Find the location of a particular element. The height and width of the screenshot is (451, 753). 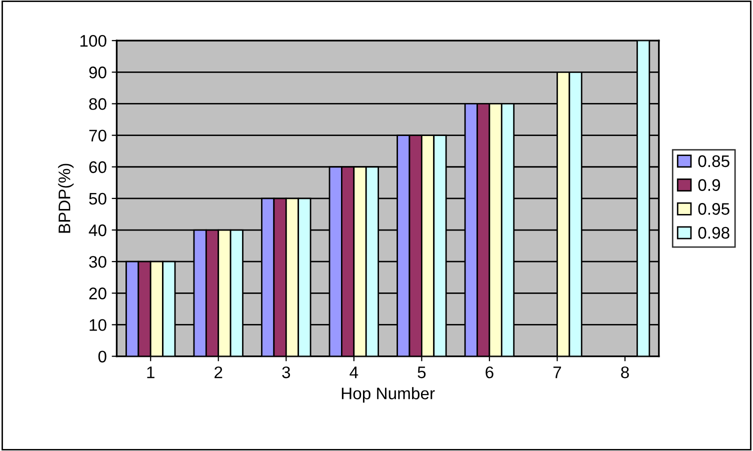

x-tick-label: 5 is located at coordinates (422, 372).